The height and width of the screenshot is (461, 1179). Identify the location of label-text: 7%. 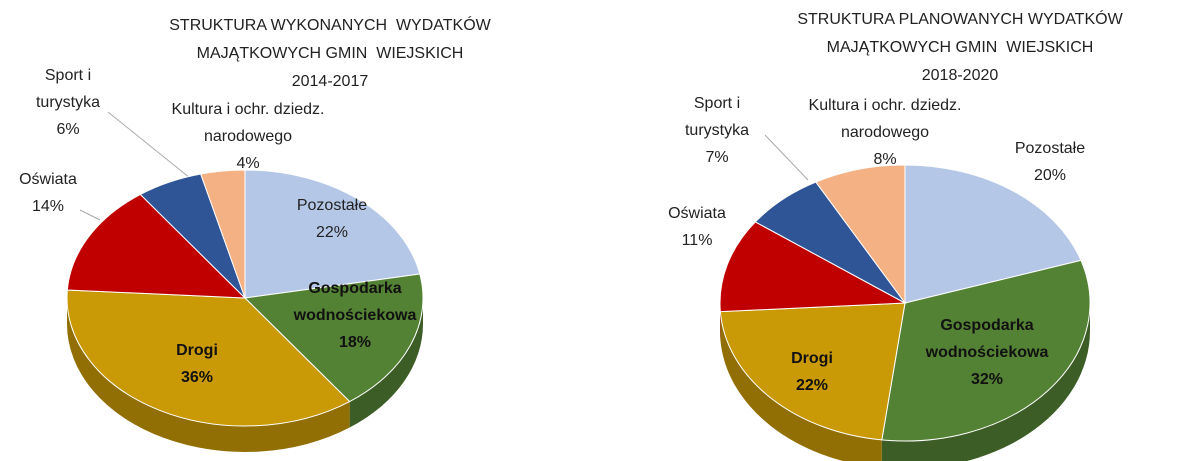
(717, 157).